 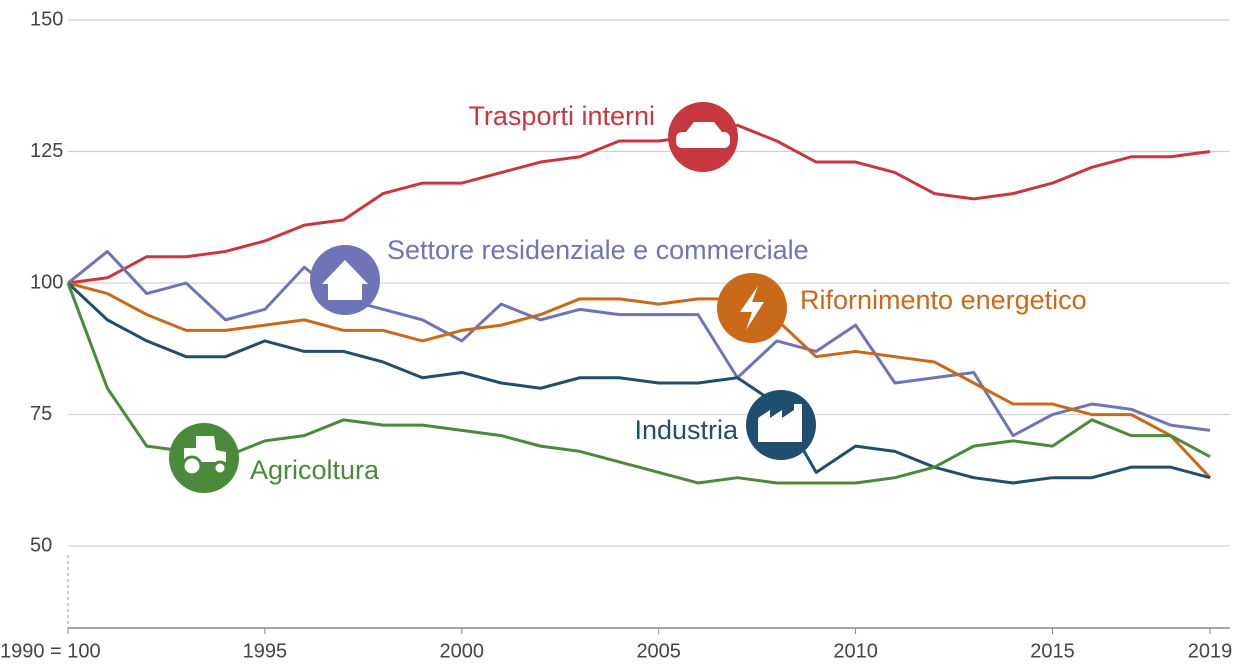 I want to click on y-tick-label: 50, so click(x=41, y=545).